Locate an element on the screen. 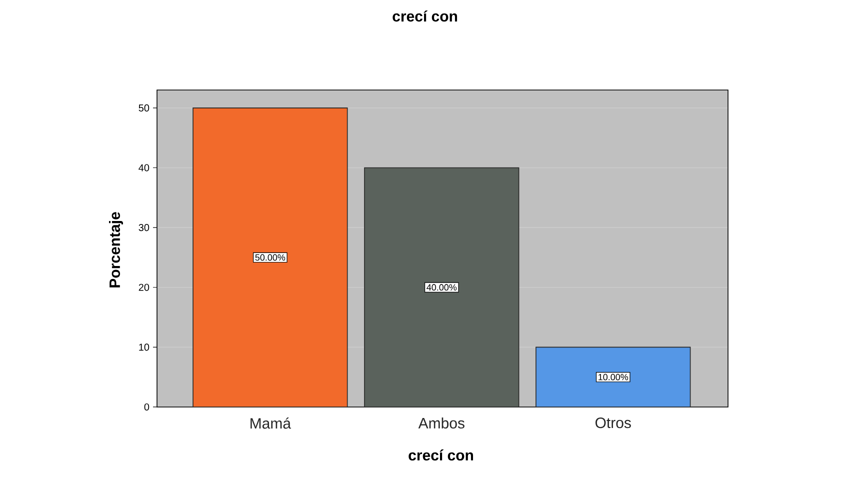 The width and height of the screenshot is (851, 501). y-tick-label: 20 is located at coordinates (144, 287).